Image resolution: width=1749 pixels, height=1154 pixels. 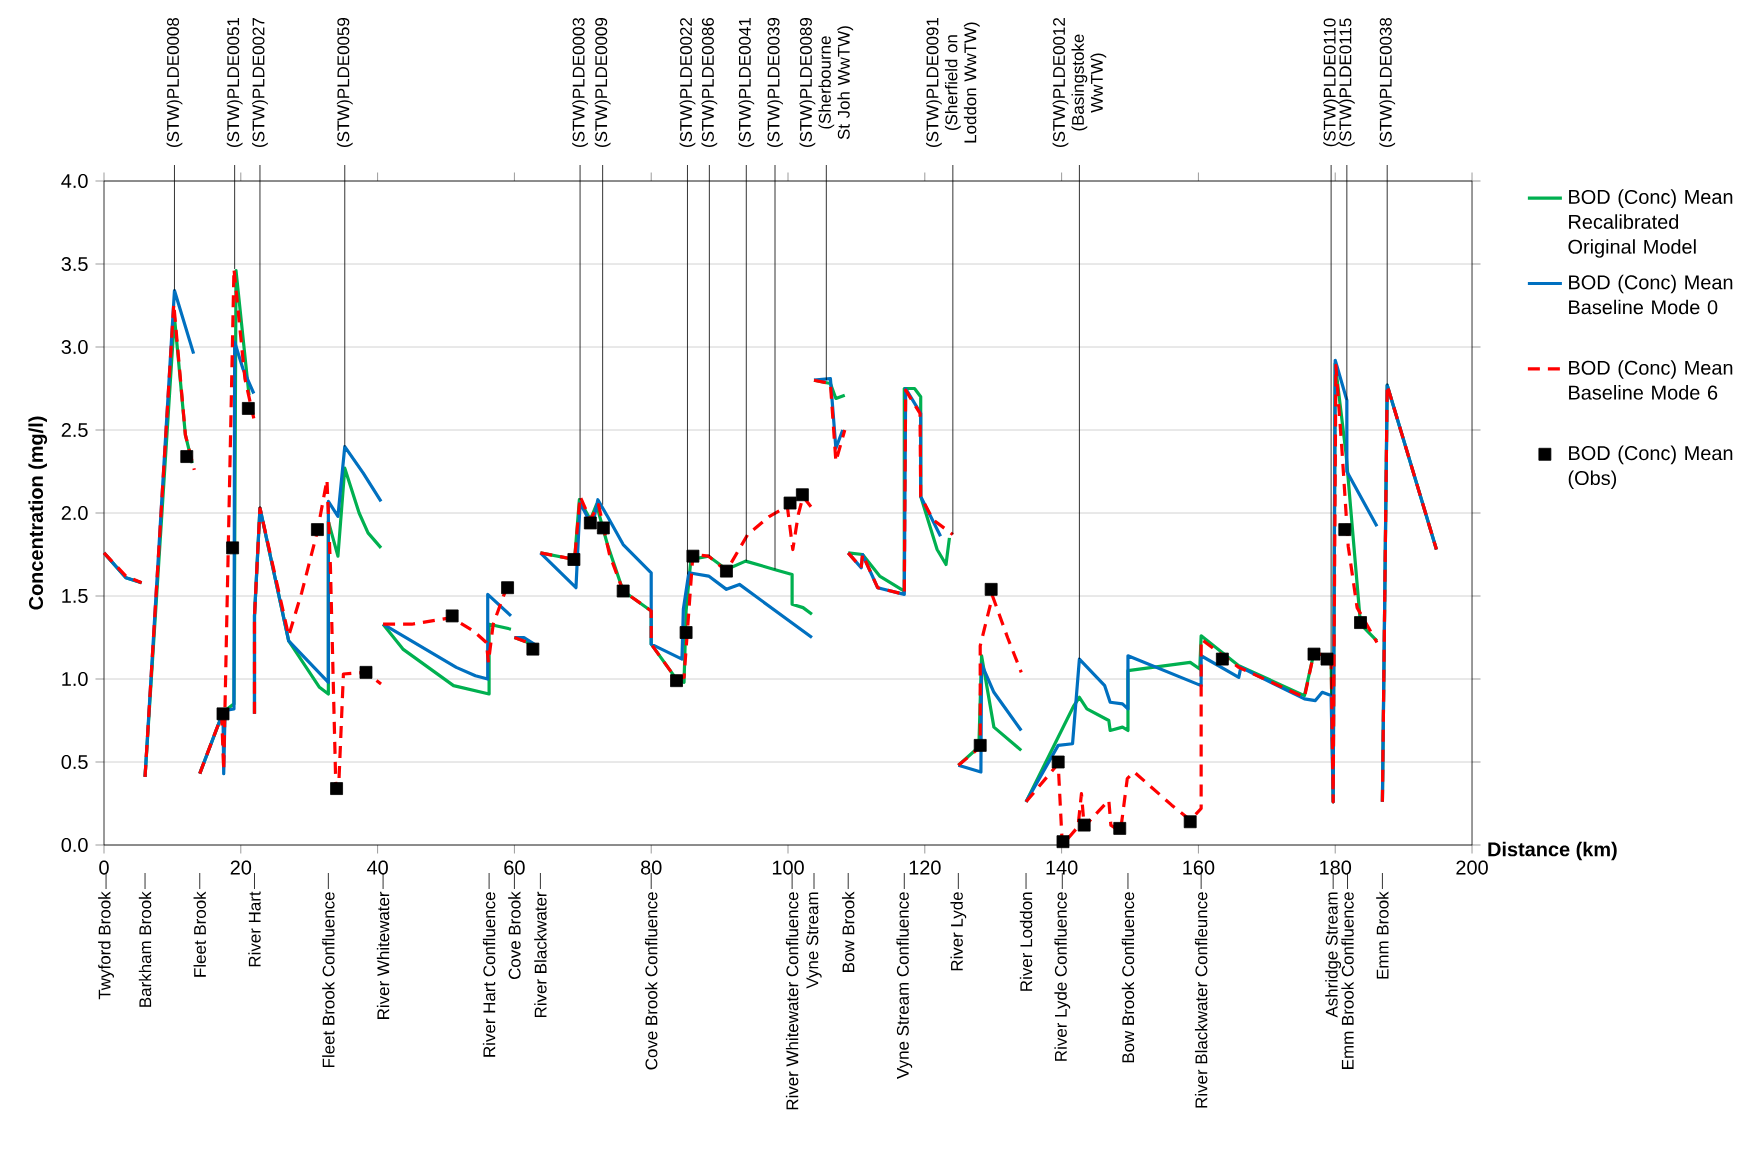 What do you see at coordinates (75, 596) in the screenshot?
I see `y-tick-label: 1.5` at bounding box center [75, 596].